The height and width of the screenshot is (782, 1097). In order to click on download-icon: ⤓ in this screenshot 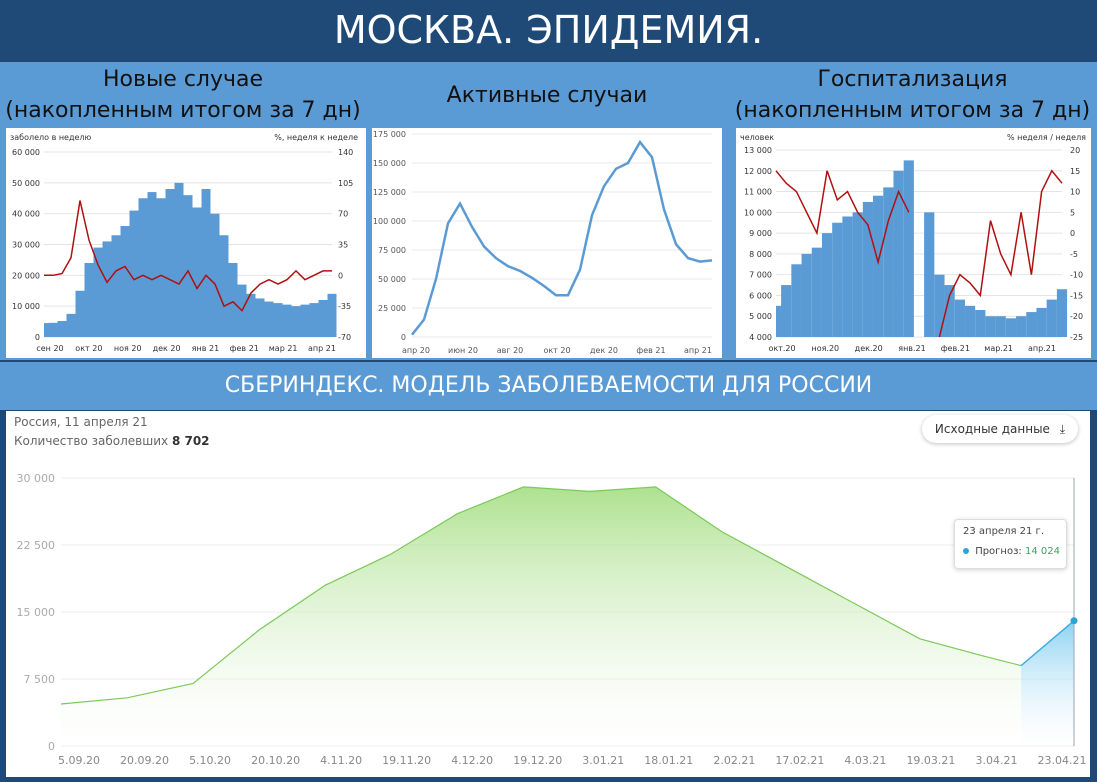, I will do `click(1062, 429)`.